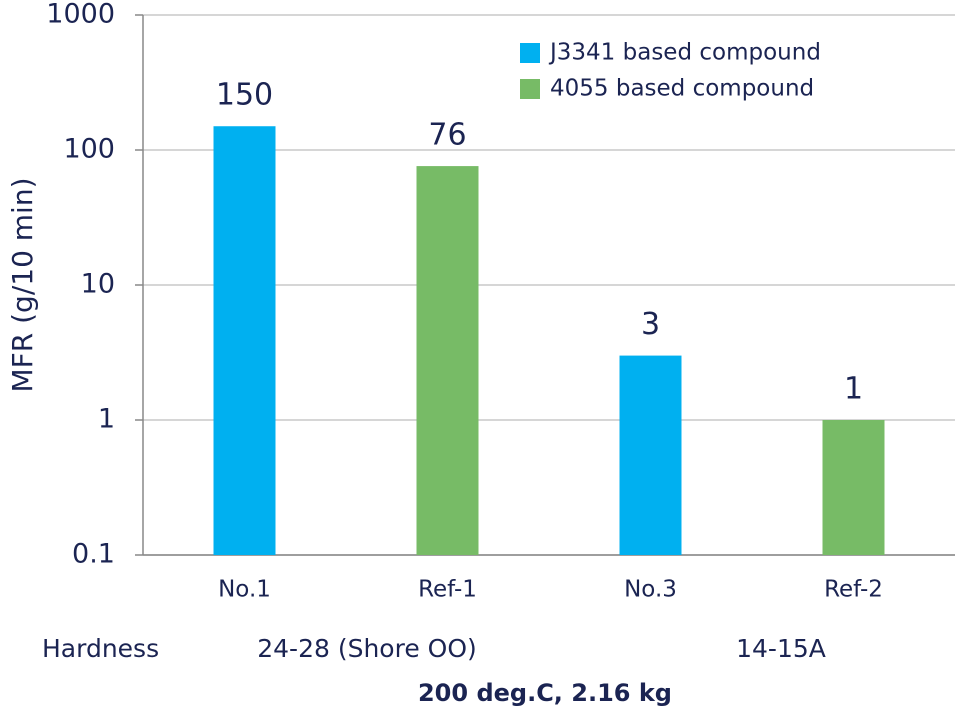 The width and height of the screenshot is (956, 711). What do you see at coordinates (684, 53) in the screenshot?
I see `legend-label: J3341 based compound` at bounding box center [684, 53].